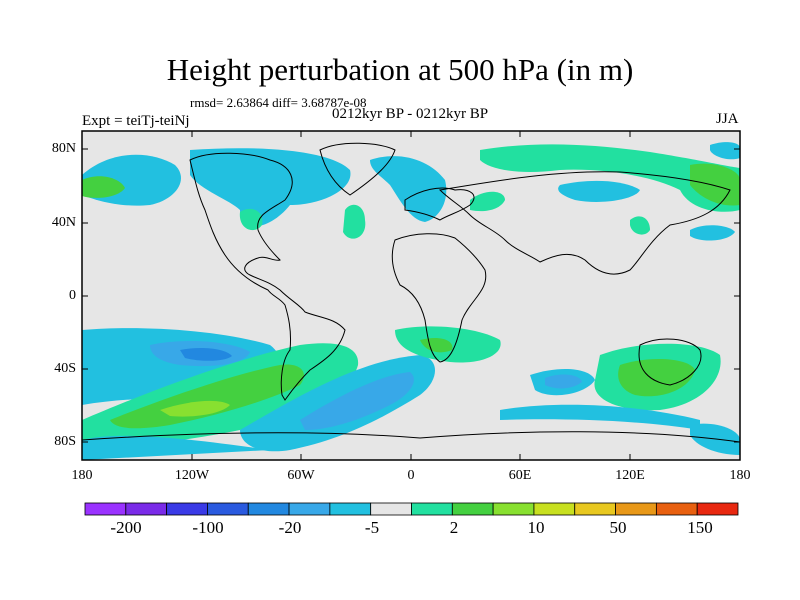 This screenshot has height=600, width=800. What do you see at coordinates (372, 527) in the screenshot?
I see `colorbar-label: -5` at bounding box center [372, 527].